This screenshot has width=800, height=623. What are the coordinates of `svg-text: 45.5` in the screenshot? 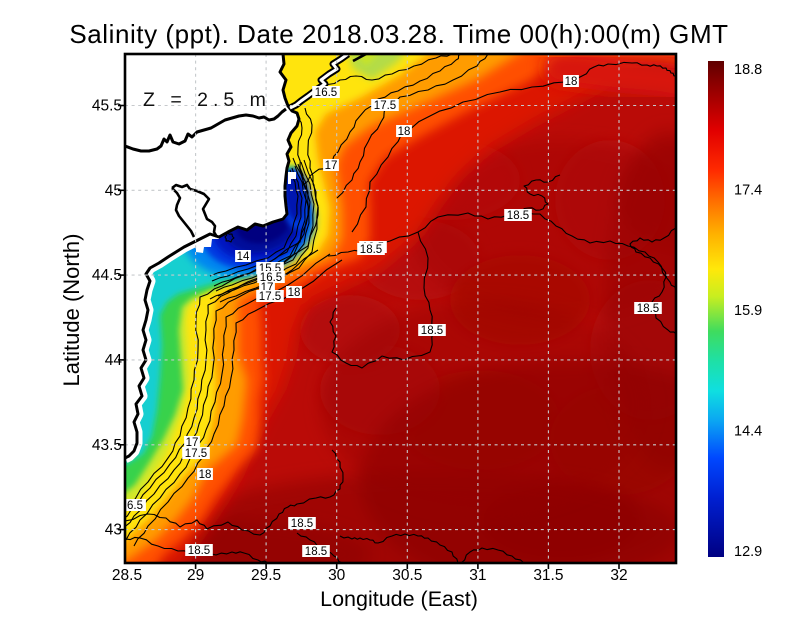 It's located at (107, 106).